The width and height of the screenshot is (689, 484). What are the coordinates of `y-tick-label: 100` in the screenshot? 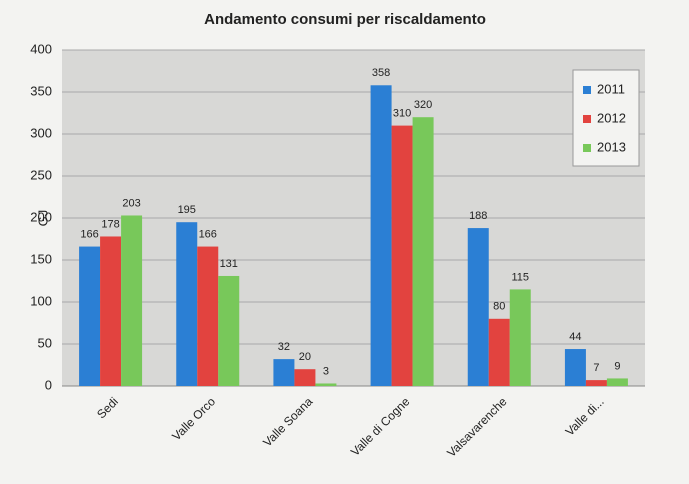 It's located at (41, 300).